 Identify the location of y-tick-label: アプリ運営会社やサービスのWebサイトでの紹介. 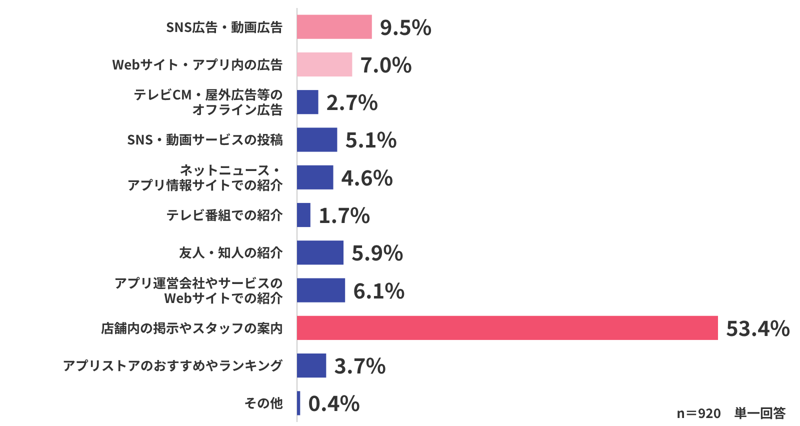
(198, 289).